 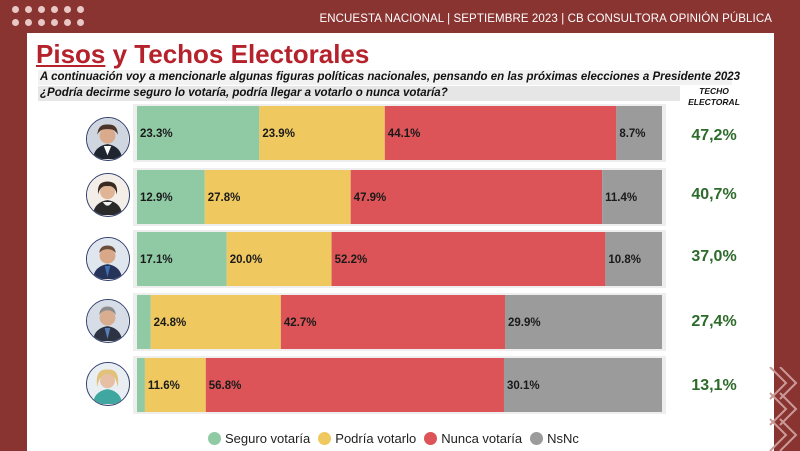 I want to click on legend-item-seguro: Seguro votaría, so click(x=259, y=438).